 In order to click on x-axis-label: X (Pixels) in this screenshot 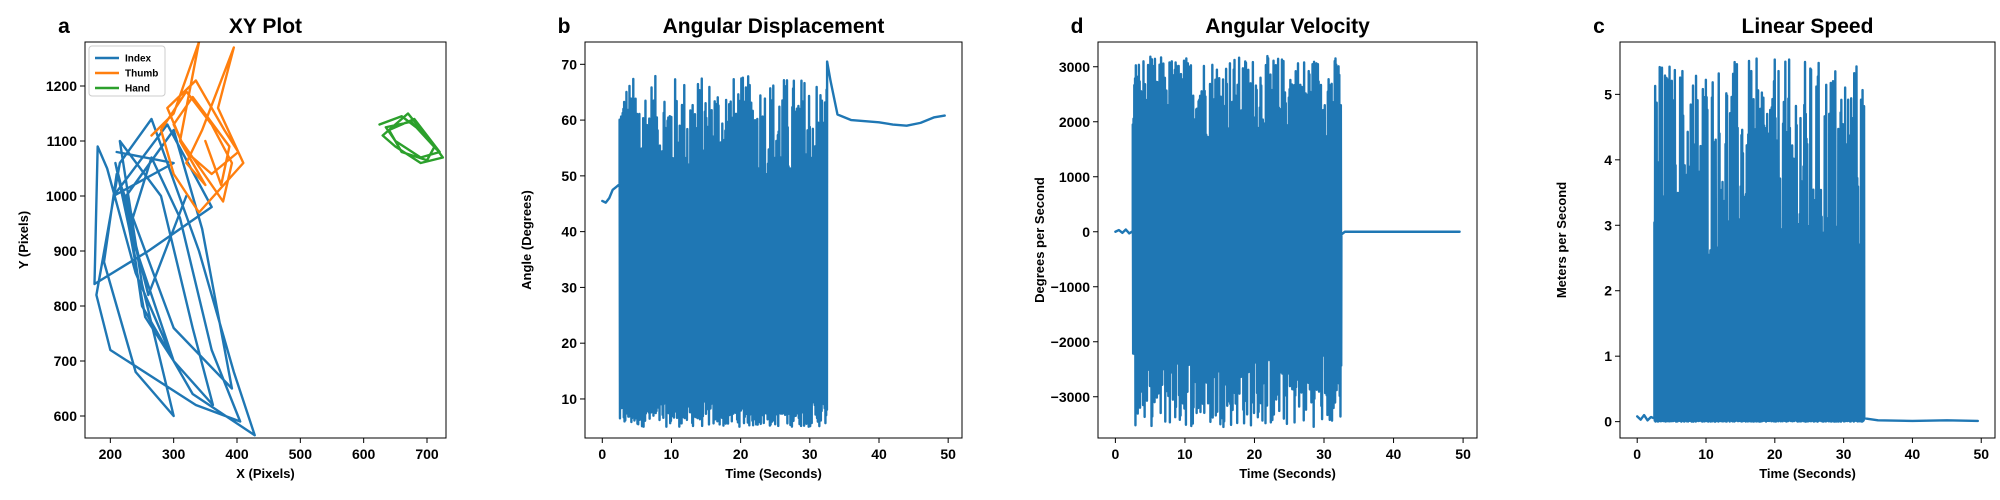, I will do `click(265, 473)`.